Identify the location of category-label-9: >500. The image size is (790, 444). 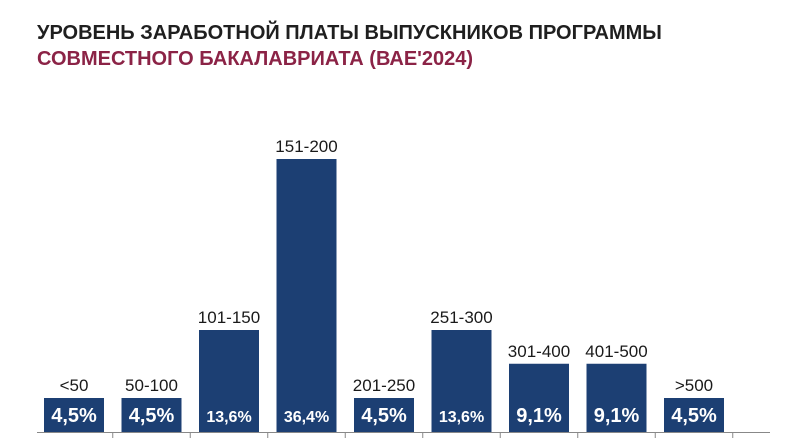
(694, 385).